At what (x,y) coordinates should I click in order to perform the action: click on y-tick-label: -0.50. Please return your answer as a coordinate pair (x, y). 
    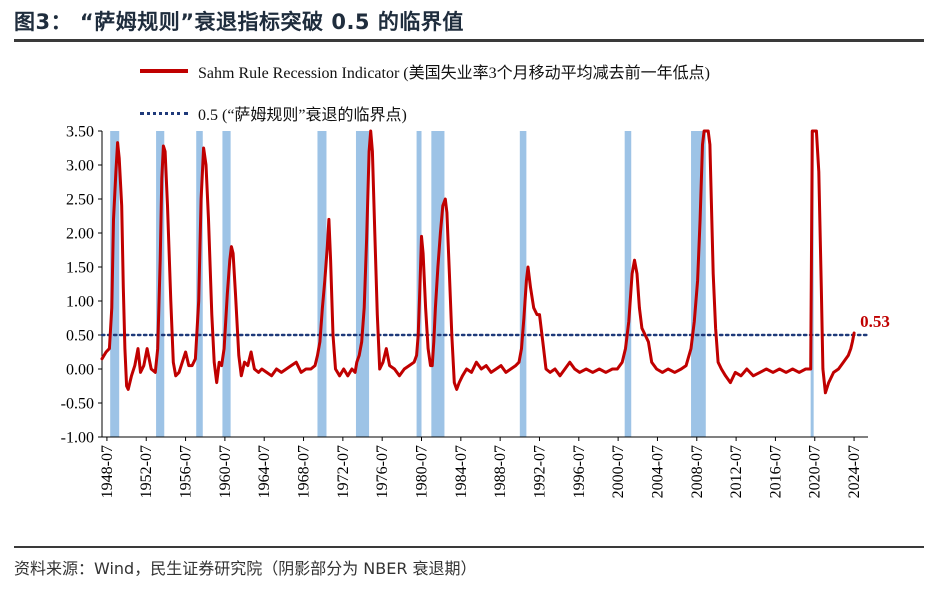
    Looking at the image, I should click on (77, 404).